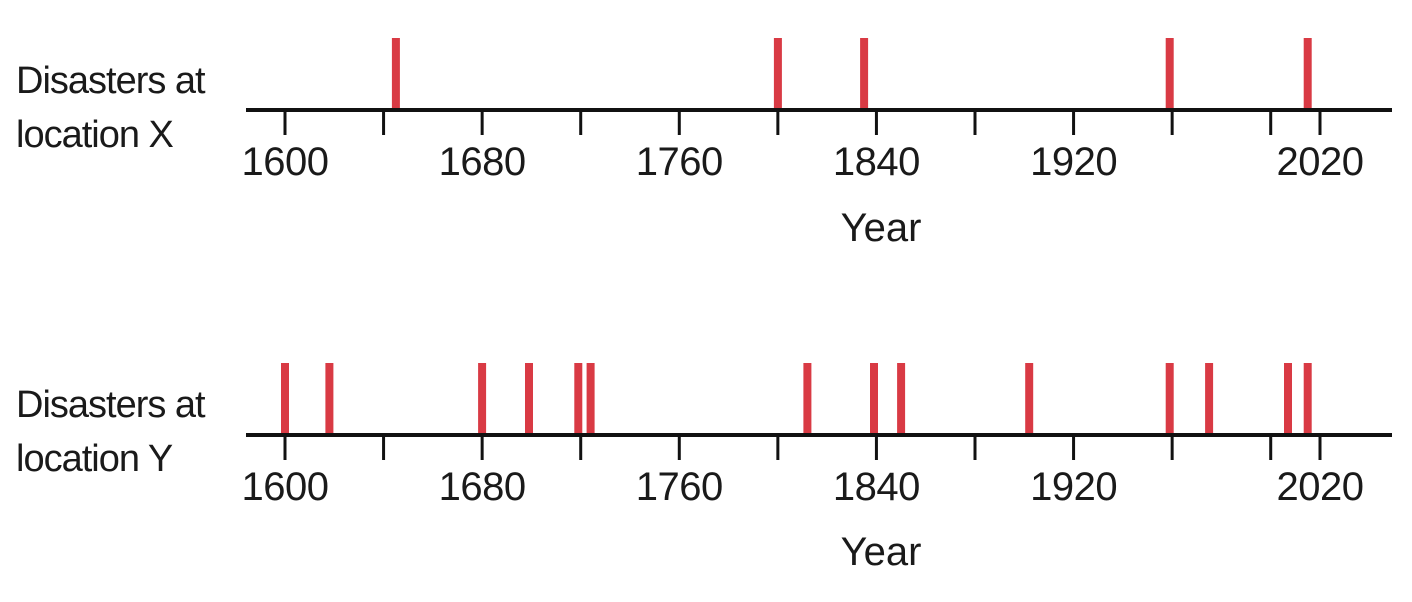  What do you see at coordinates (94, 459) in the screenshot?
I see `row-label-line-2: location Y` at bounding box center [94, 459].